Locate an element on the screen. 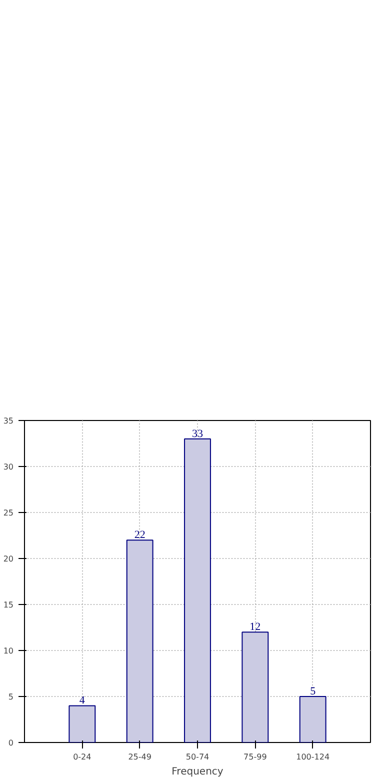  y-tick-label: 10 is located at coordinates (8, 651).